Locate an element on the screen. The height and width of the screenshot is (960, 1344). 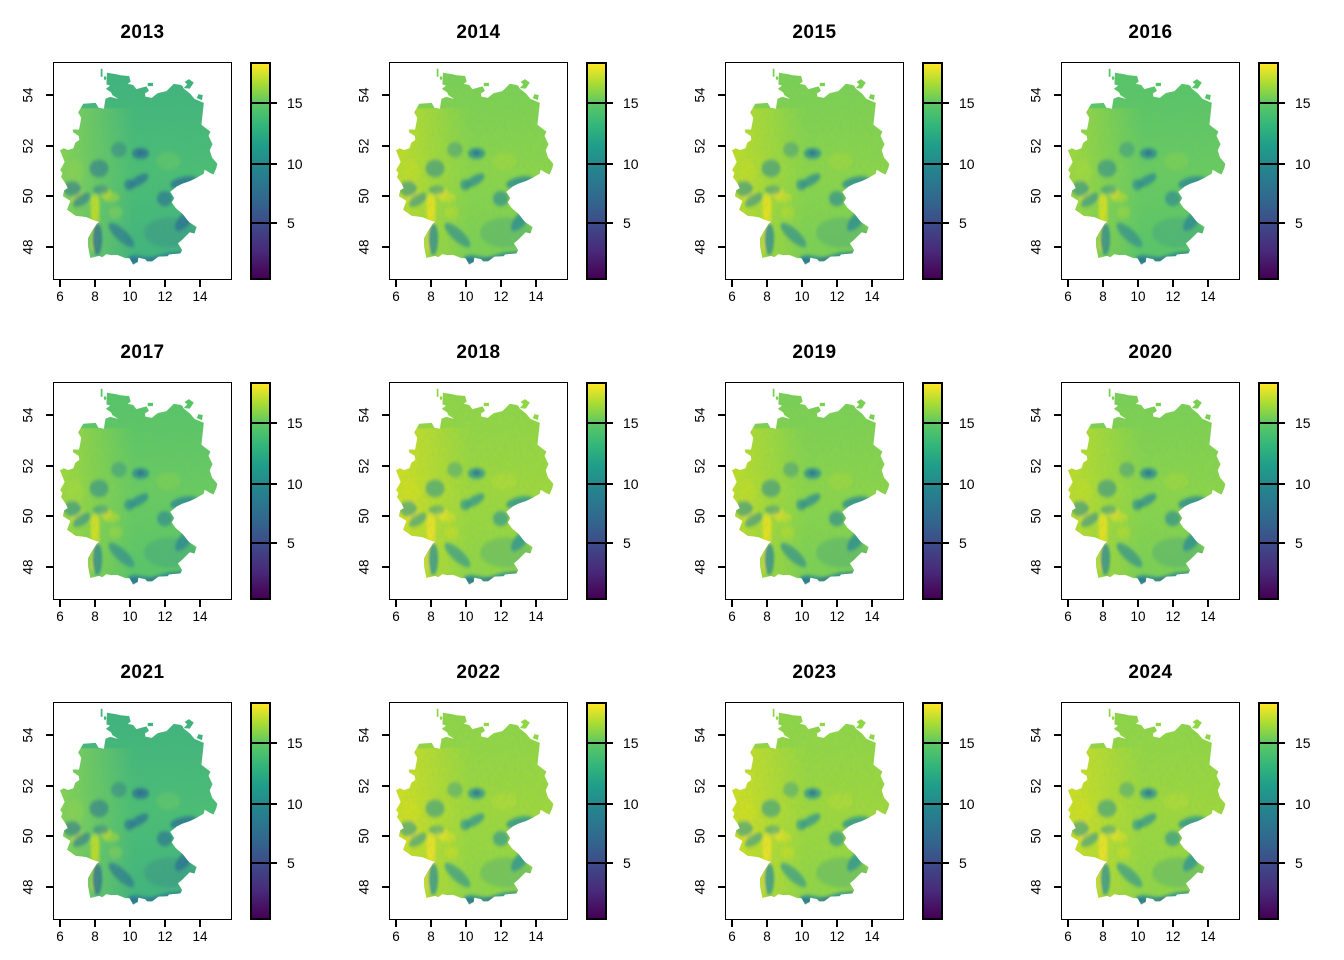
panel-title: 2020 is located at coordinates (1150, 352).